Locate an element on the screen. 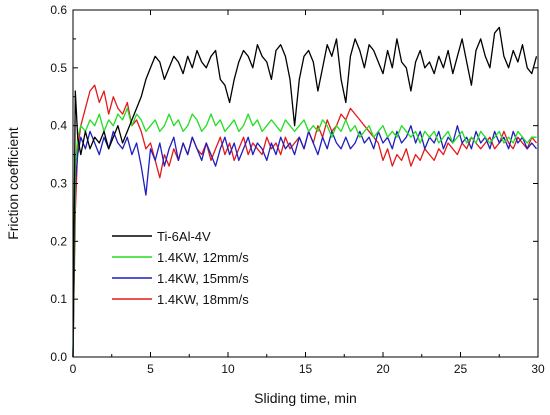  x-tick-label: 20 is located at coordinates (383, 369).